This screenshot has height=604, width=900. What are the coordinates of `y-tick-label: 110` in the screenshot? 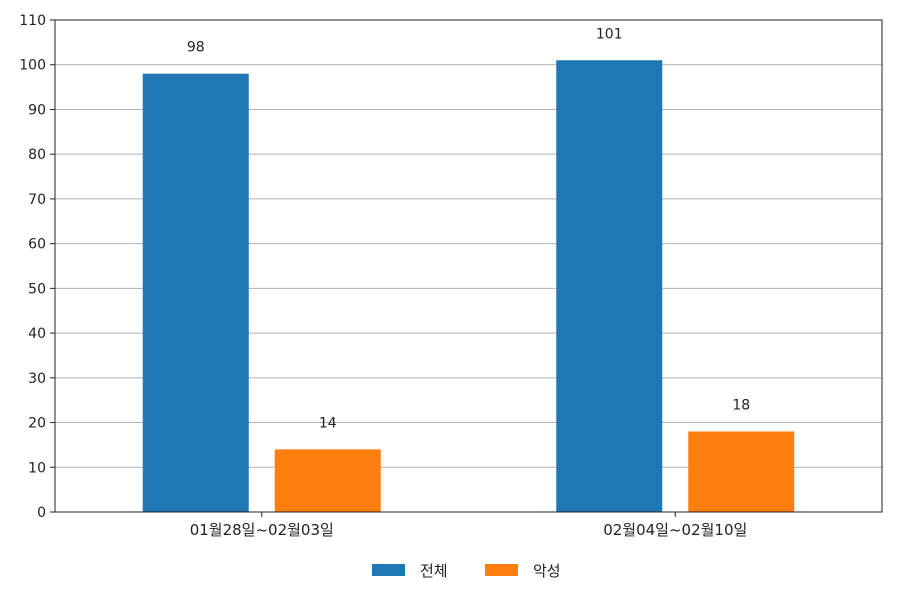 It's located at (32, 21).